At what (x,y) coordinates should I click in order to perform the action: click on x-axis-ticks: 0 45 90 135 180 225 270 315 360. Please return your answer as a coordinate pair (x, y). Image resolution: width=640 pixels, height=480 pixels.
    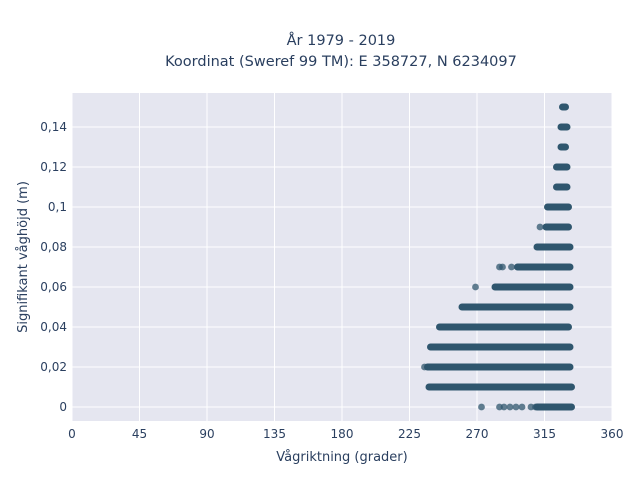
    Looking at the image, I should click on (345, 434).